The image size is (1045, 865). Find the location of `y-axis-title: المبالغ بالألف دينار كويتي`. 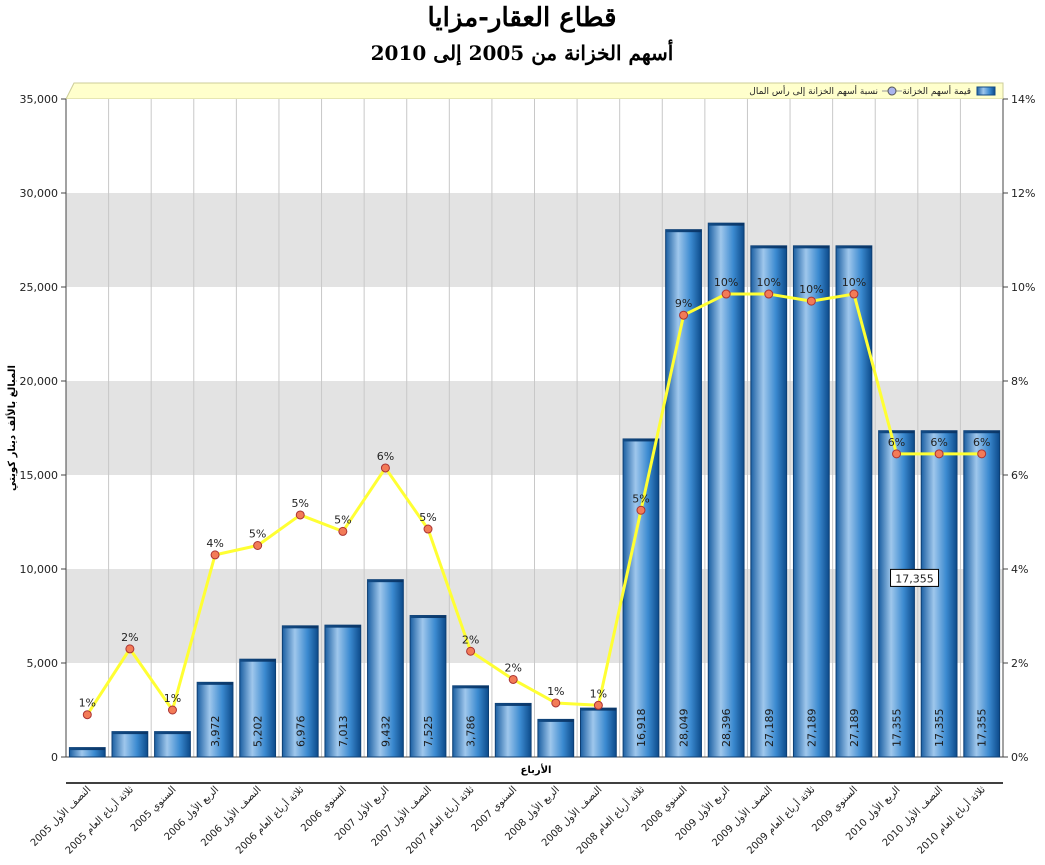

y-axis-title: المبالغ بالألف دينار كويتي is located at coordinates (11, 428).